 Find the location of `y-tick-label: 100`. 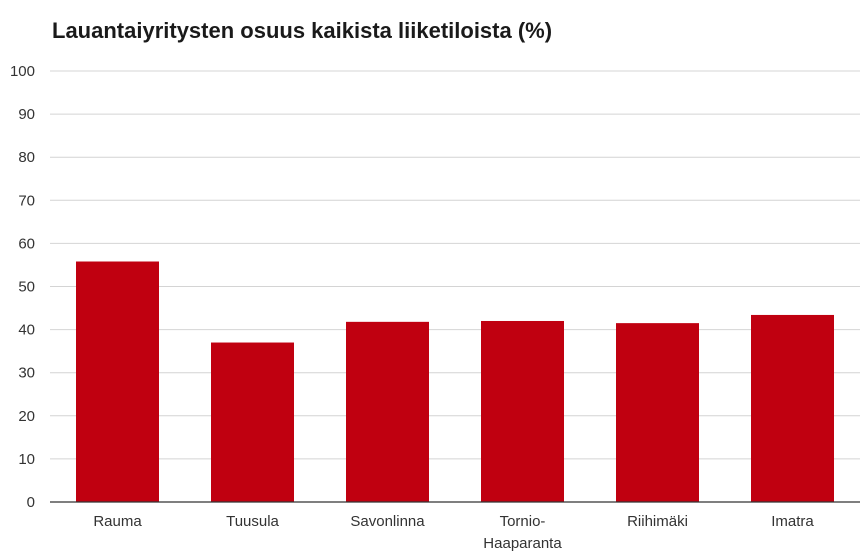

y-tick-label: 100 is located at coordinates (22, 71).